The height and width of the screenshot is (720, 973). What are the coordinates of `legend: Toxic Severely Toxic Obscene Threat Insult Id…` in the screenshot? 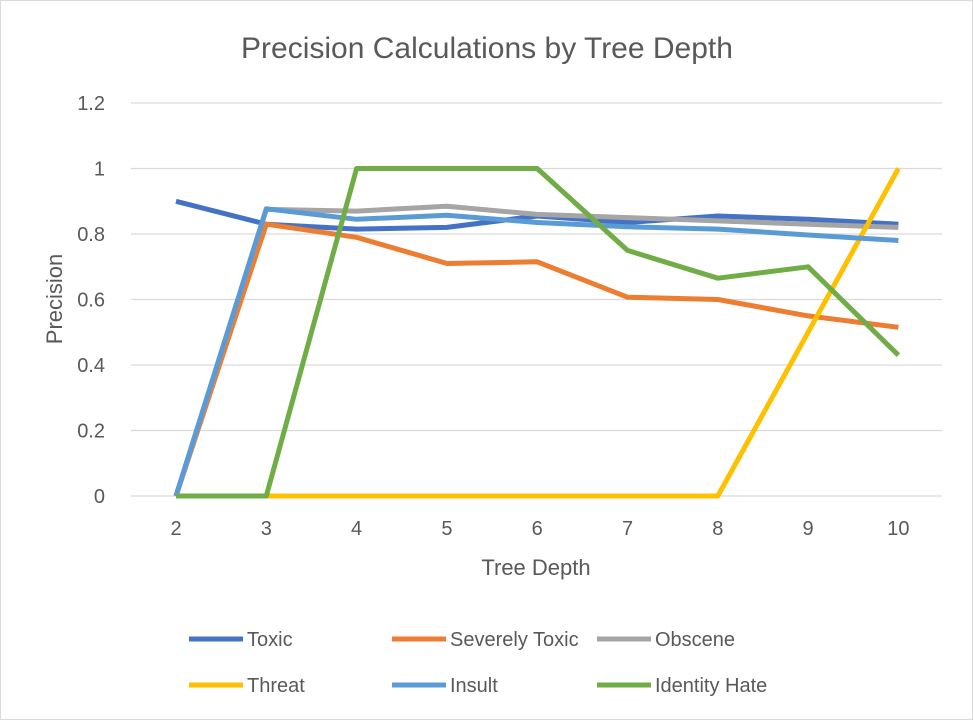 It's located at (478, 663).